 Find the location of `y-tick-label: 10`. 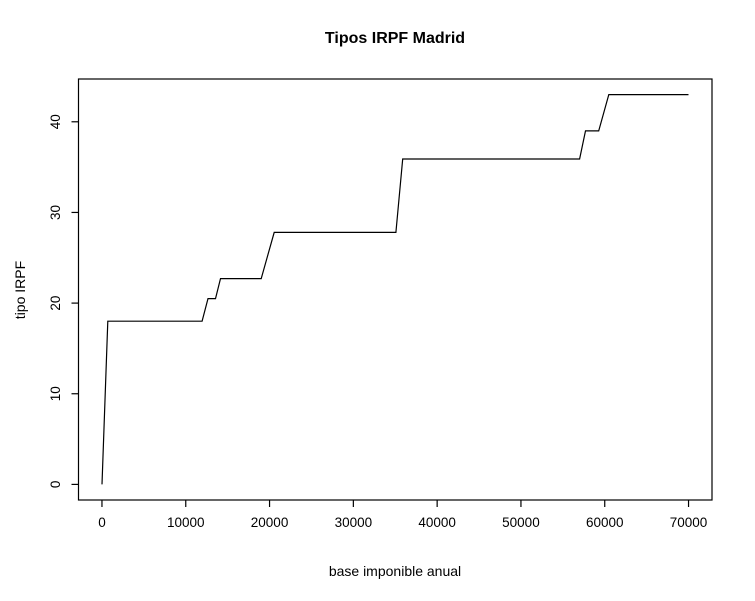

y-tick-label: 10 is located at coordinates (55, 393).